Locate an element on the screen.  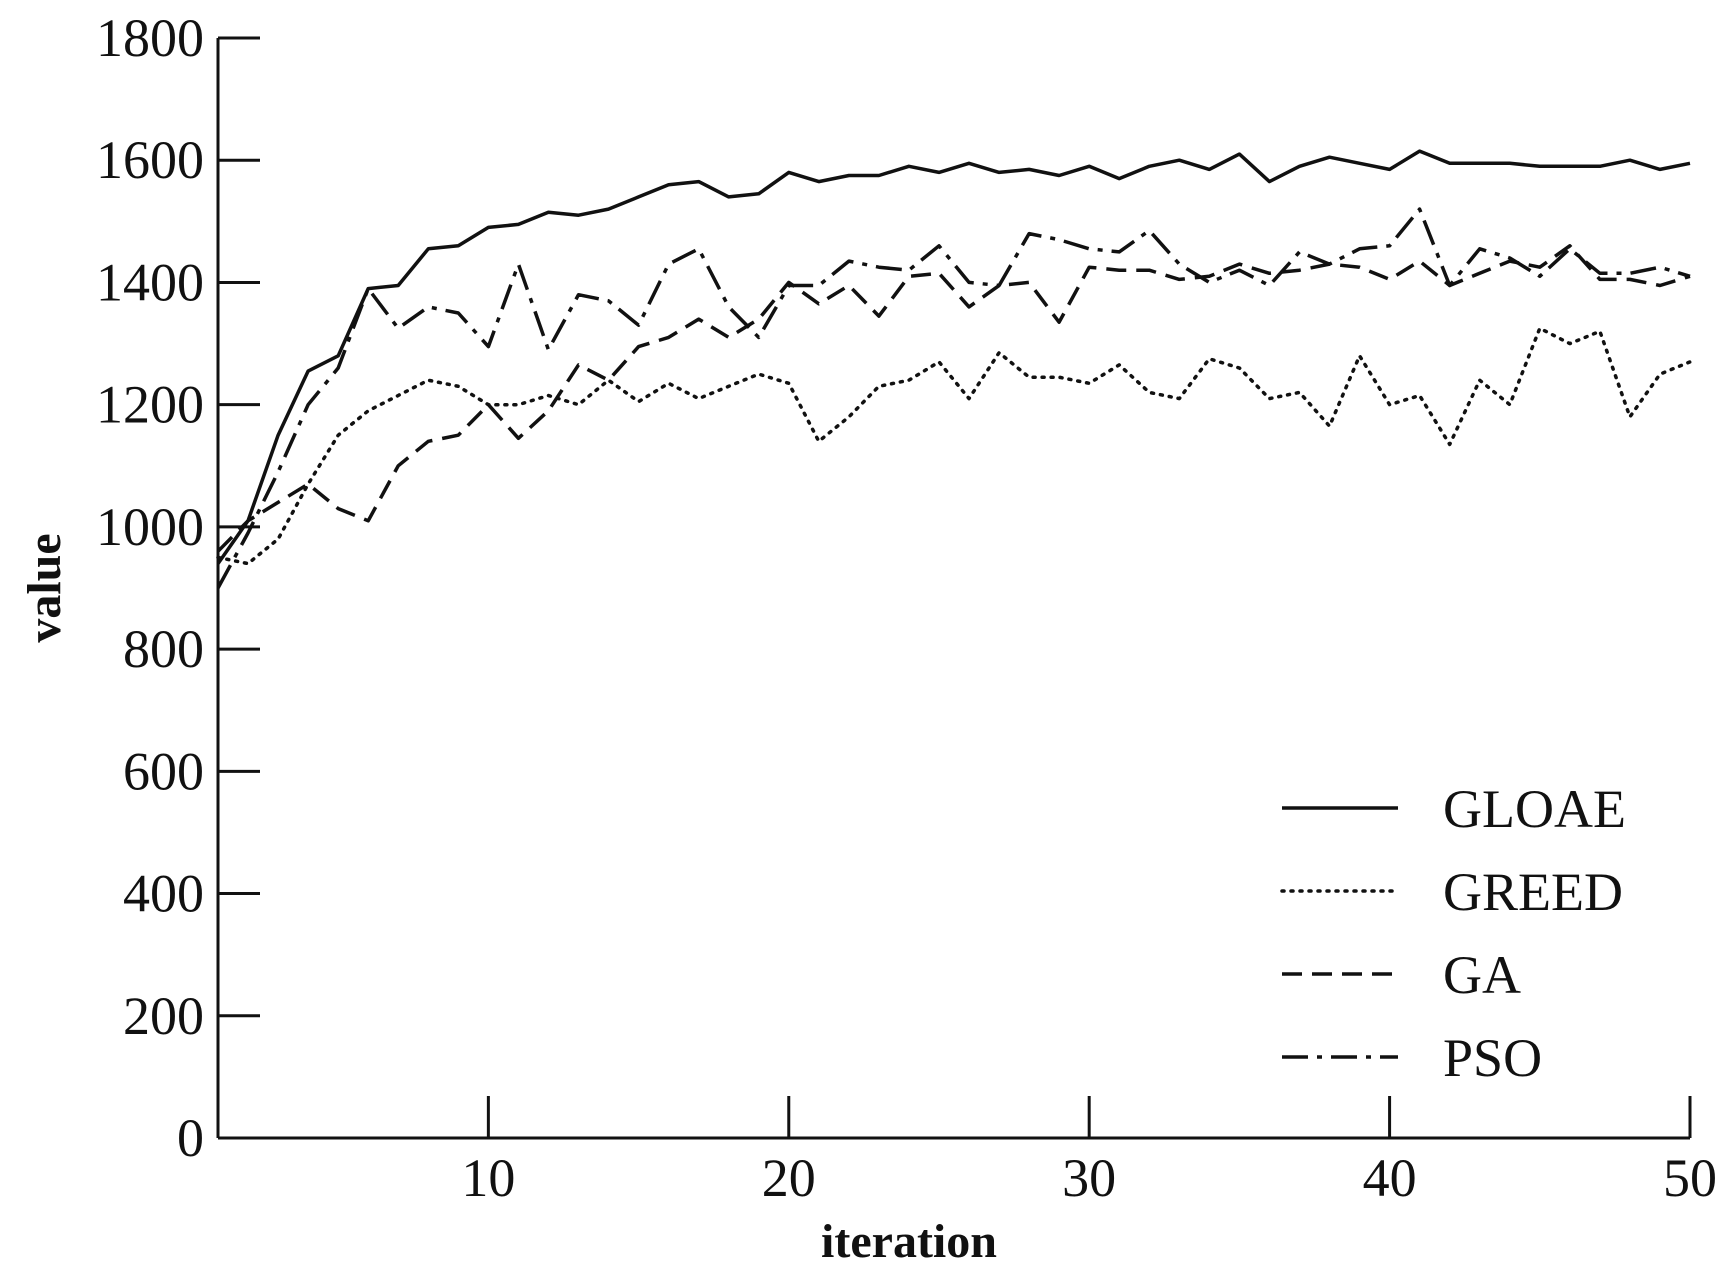
y-tick-label: 0 is located at coordinates (190, 1138).